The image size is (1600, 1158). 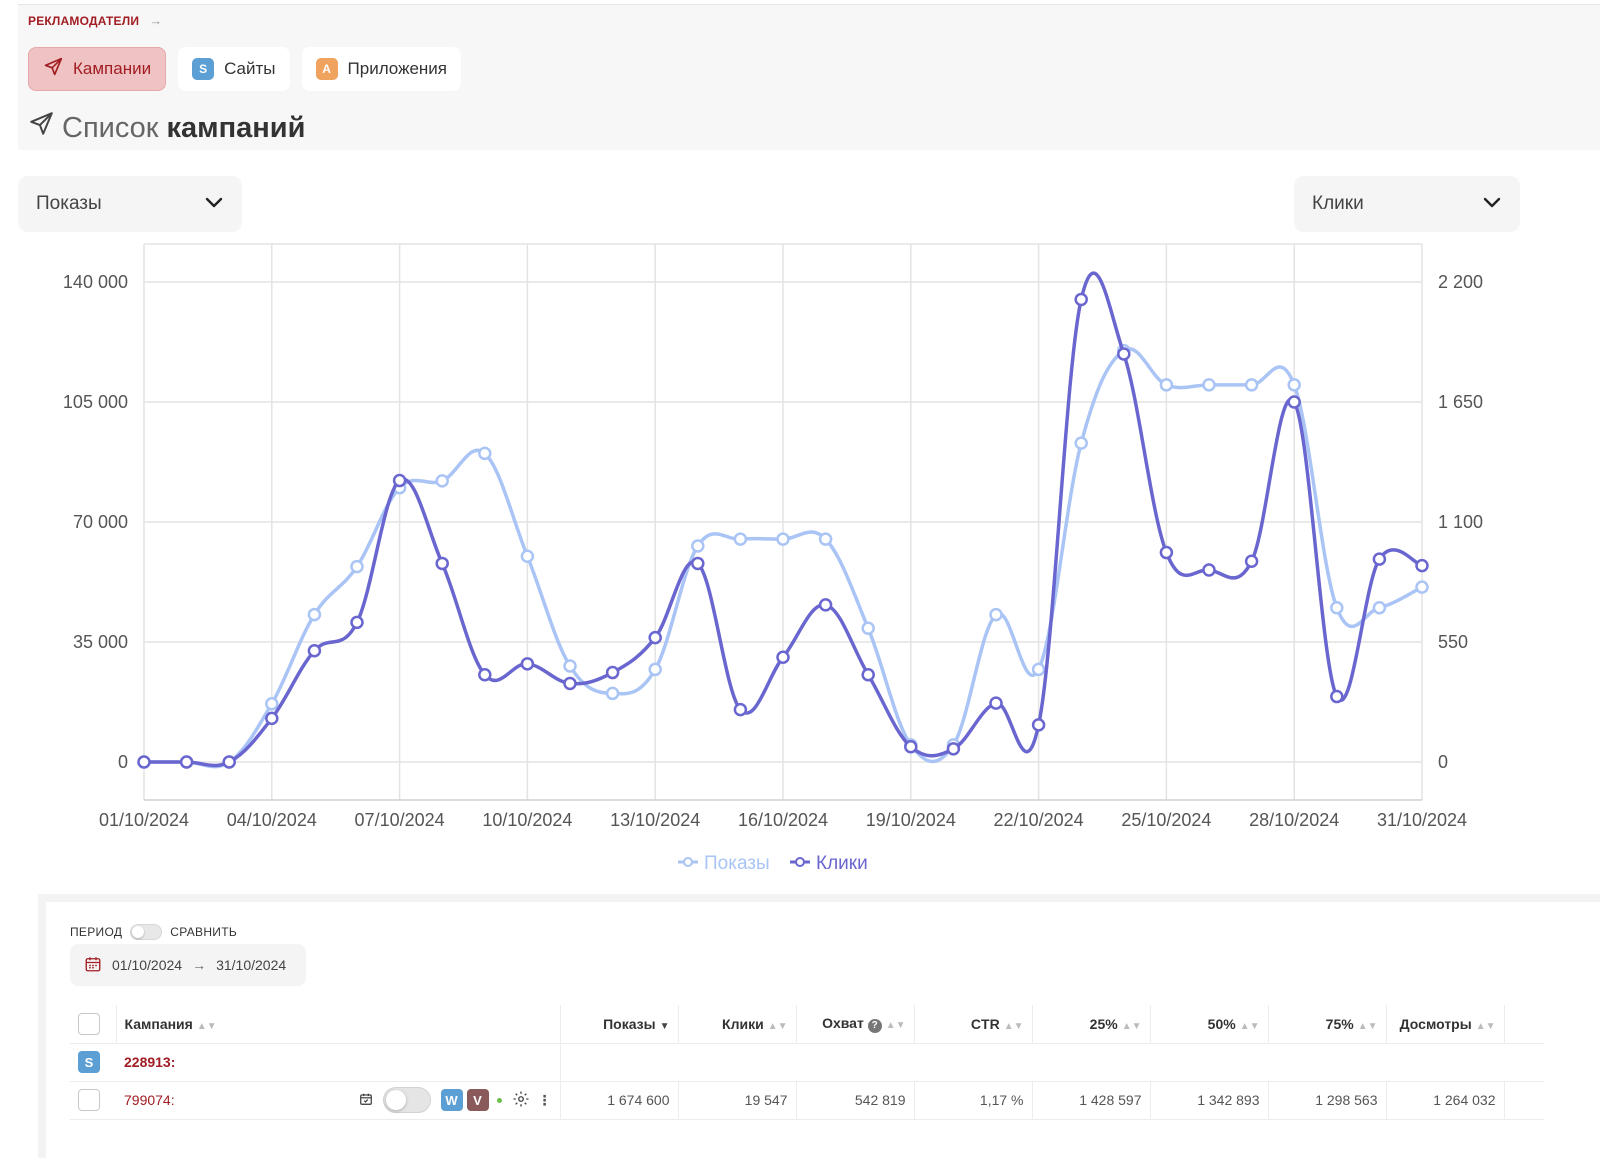 I want to click on legend-label-clicks: Клики, so click(x=842, y=863).